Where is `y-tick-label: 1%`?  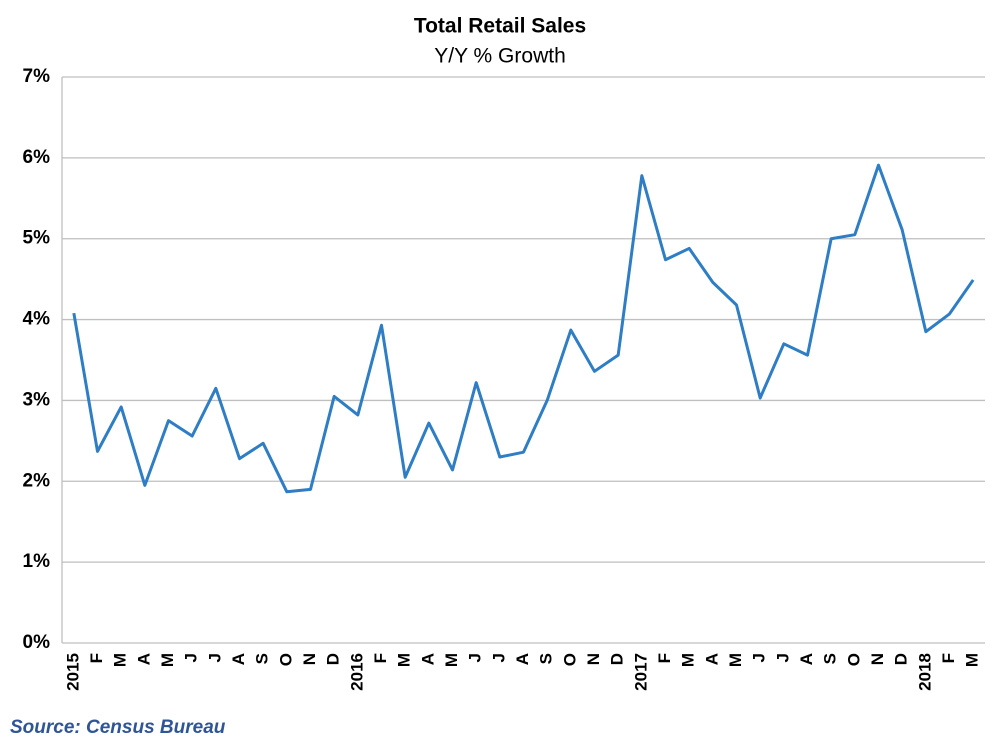 y-tick-label: 1% is located at coordinates (37, 561).